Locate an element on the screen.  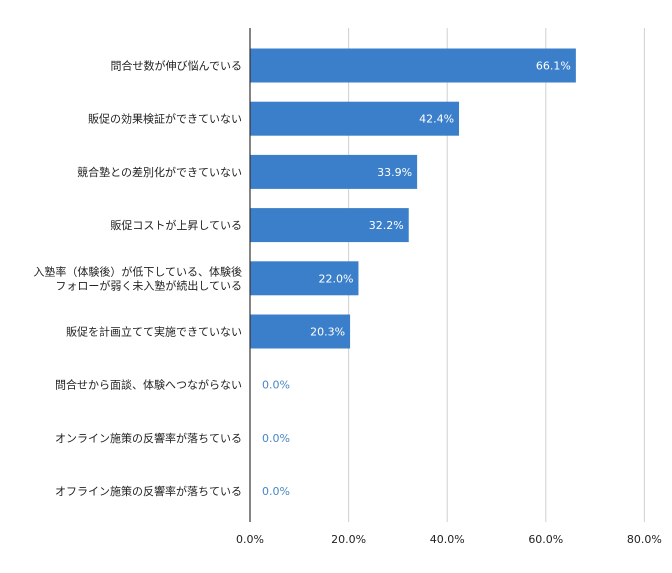
x-tick-label: 40.0% is located at coordinates (447, 539).